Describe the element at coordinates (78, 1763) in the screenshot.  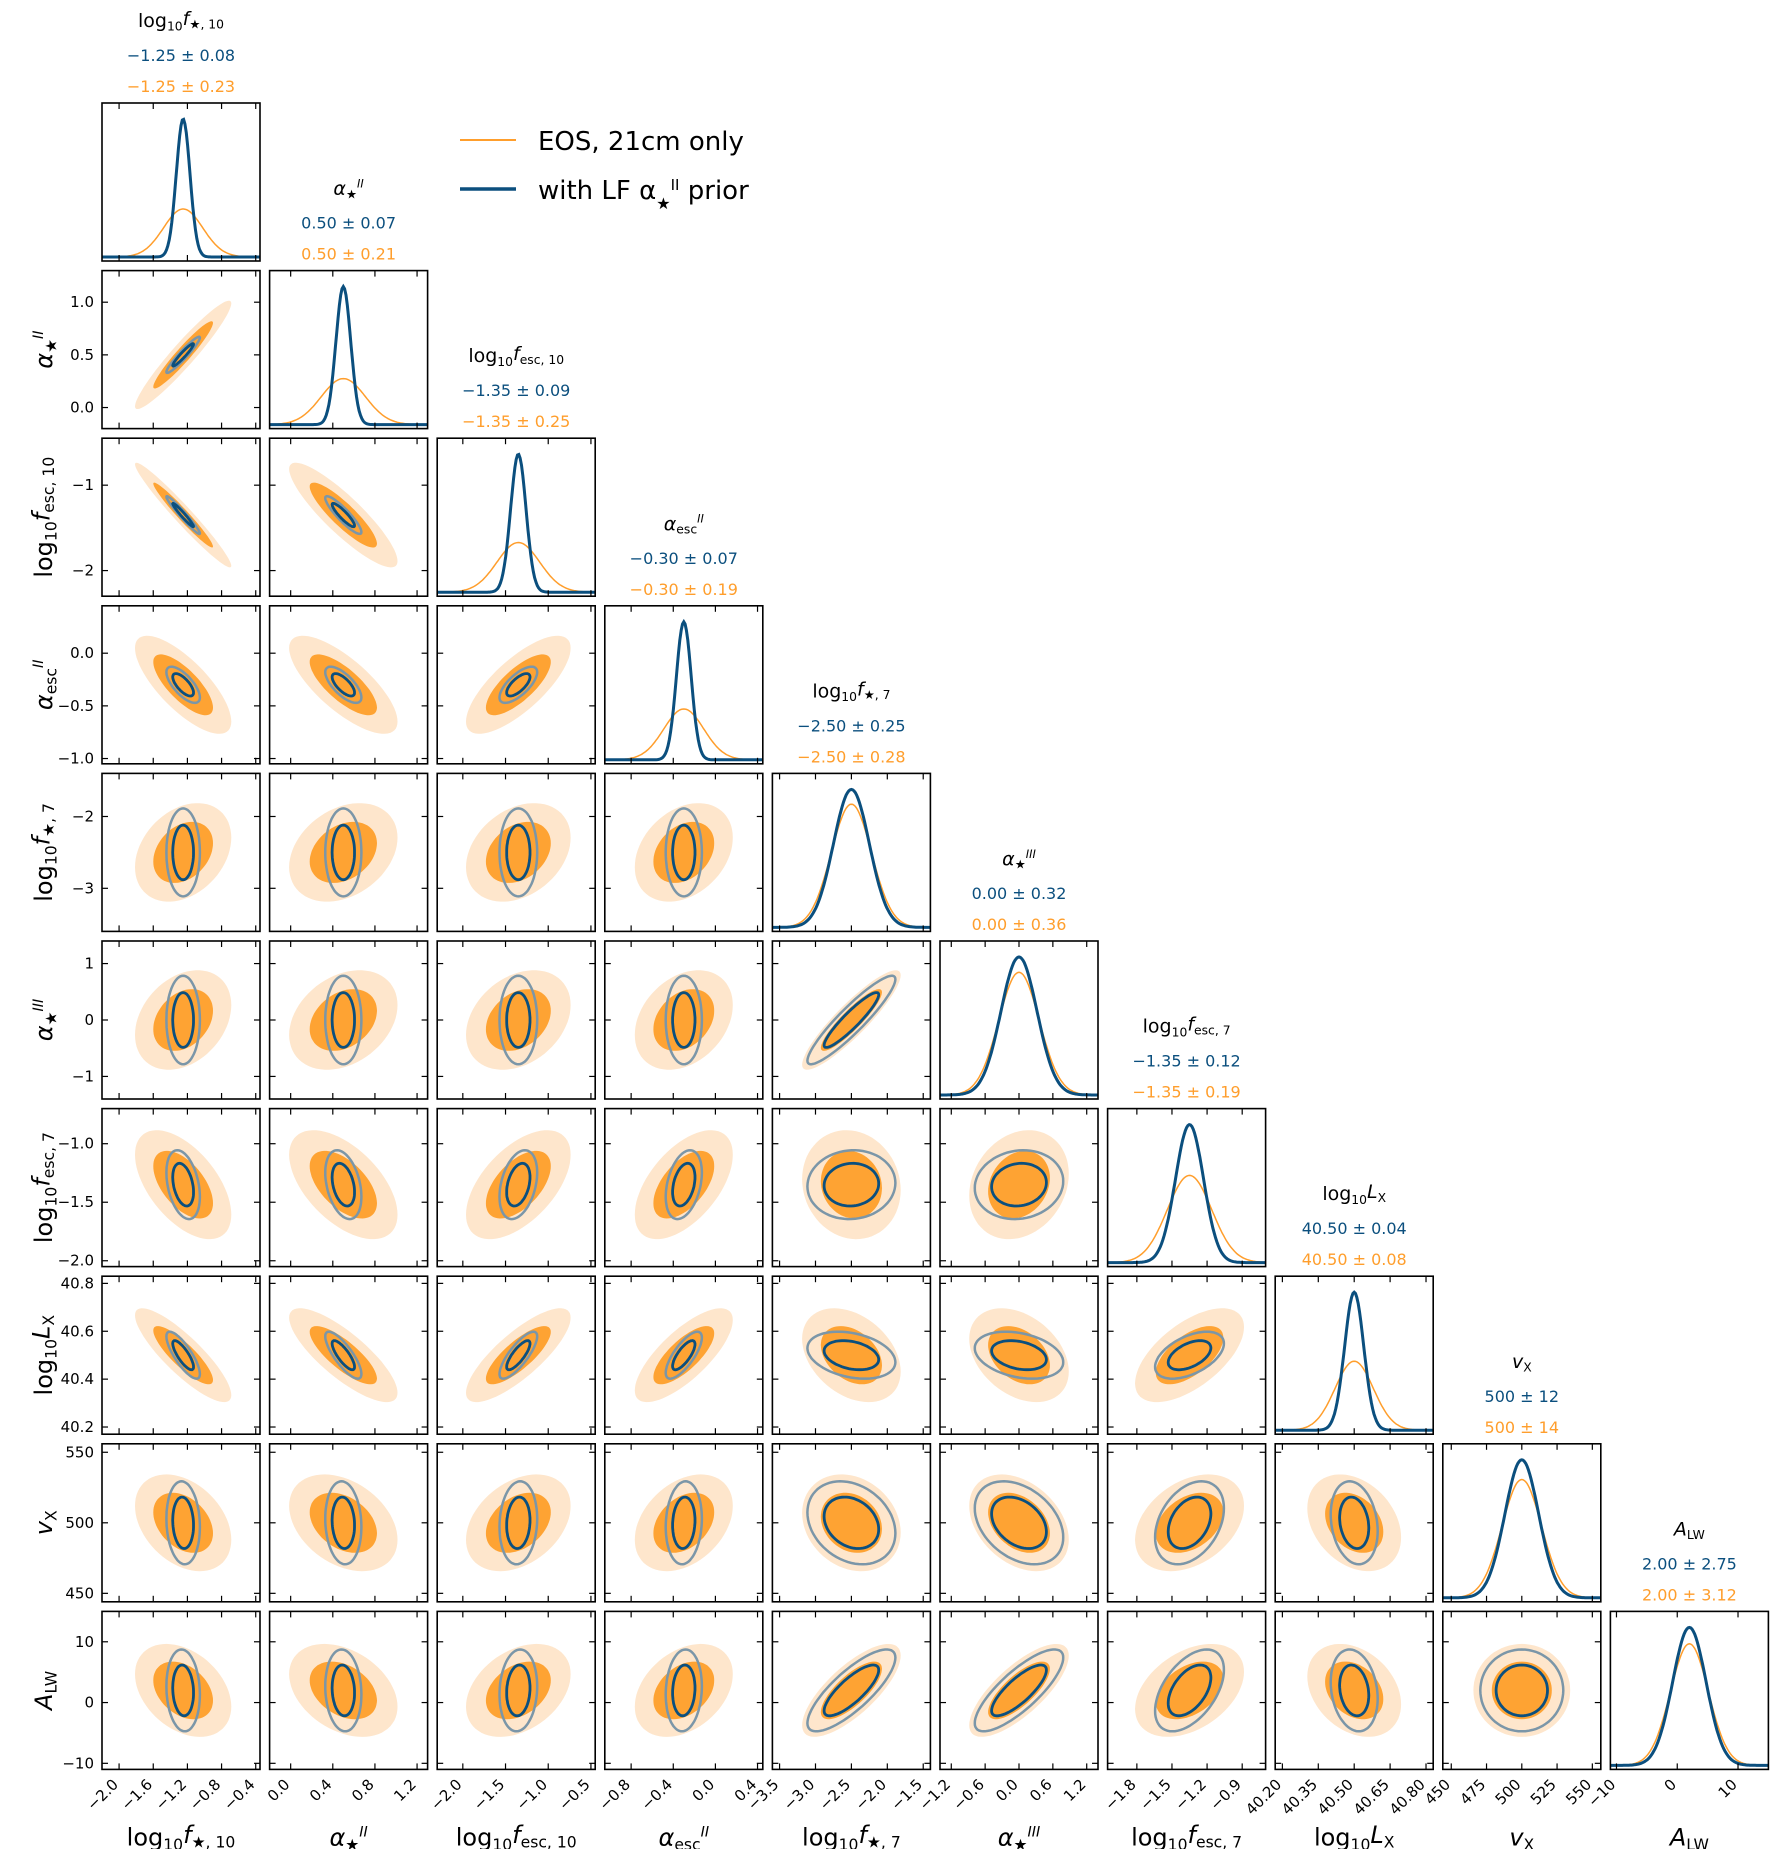
I see `y-tick-label: −10` at that location.